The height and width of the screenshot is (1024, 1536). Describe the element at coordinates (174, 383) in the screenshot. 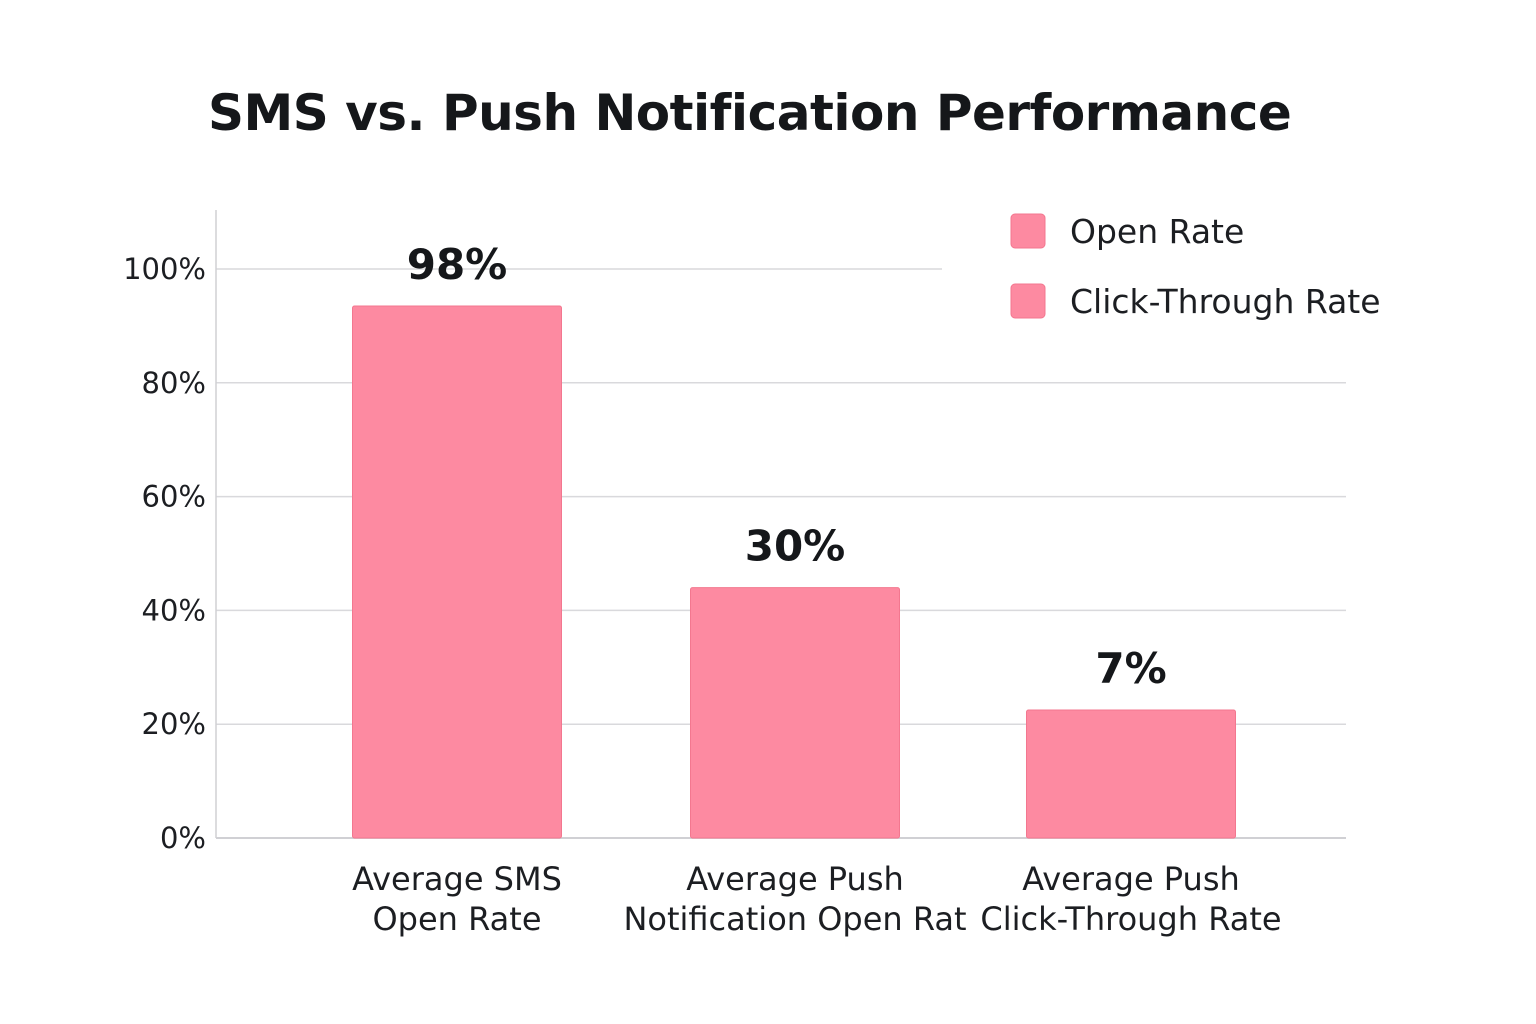

I see `y-tick-label: 80%` at that location.